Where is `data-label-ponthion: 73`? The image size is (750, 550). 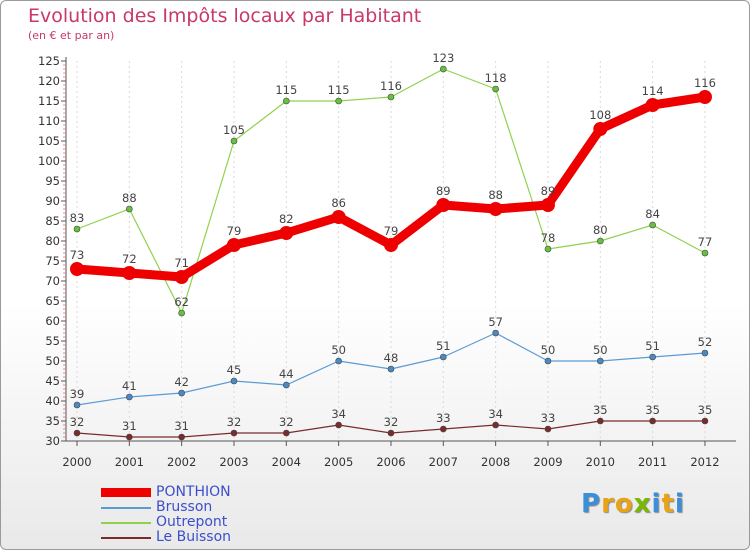
data-label-ponthion: 73 is located at coordinates (77, 255).